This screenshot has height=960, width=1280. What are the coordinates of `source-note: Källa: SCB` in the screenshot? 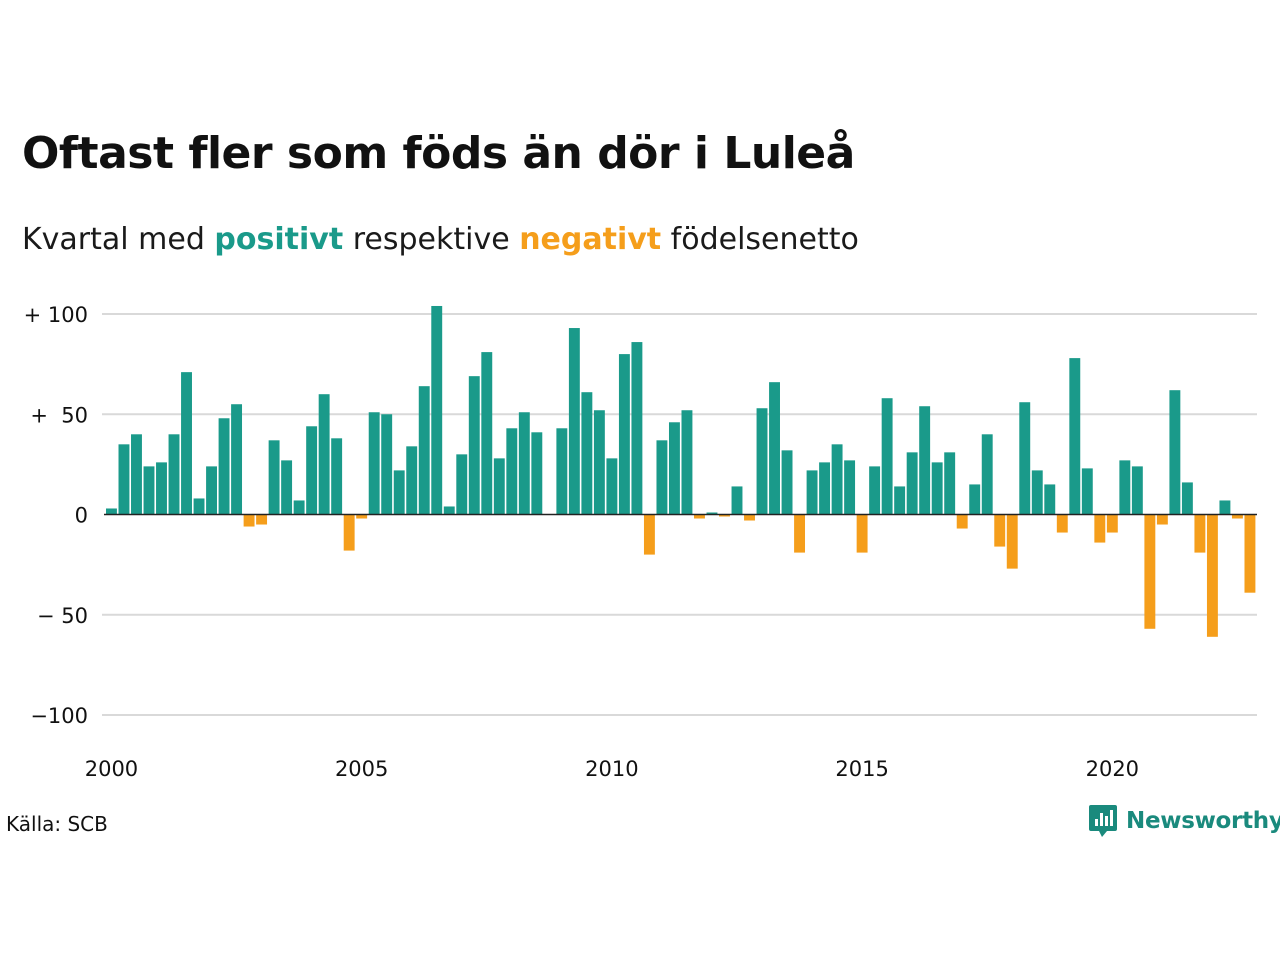 It's located at (57, 824).